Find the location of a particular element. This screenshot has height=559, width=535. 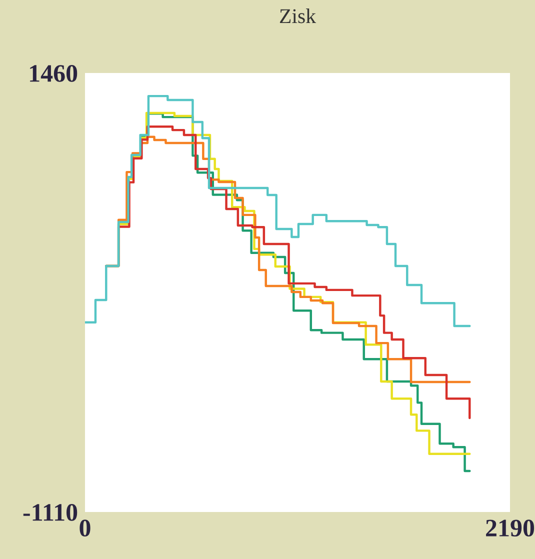

x-tick-label: 2190 is located at coordinates (510, 528).